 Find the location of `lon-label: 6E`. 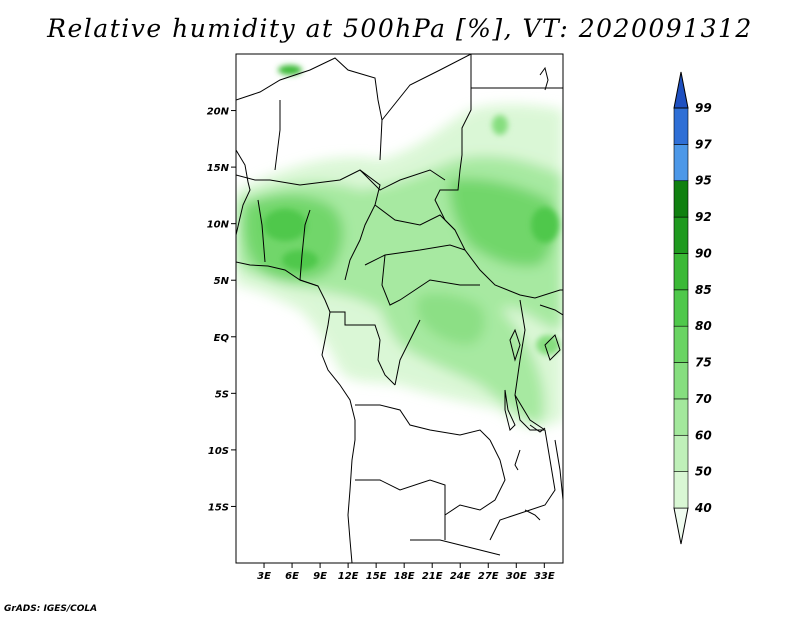

lon-label: 6E is located at coordinates (292, 576).